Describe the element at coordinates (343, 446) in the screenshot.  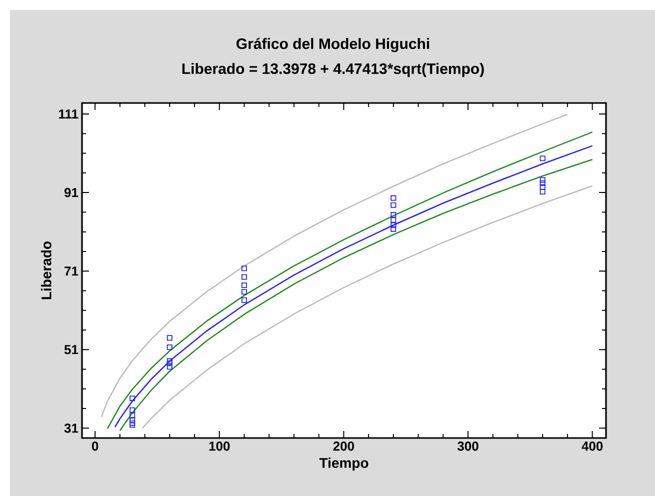
I see `x-tick-label: 200` at that location.